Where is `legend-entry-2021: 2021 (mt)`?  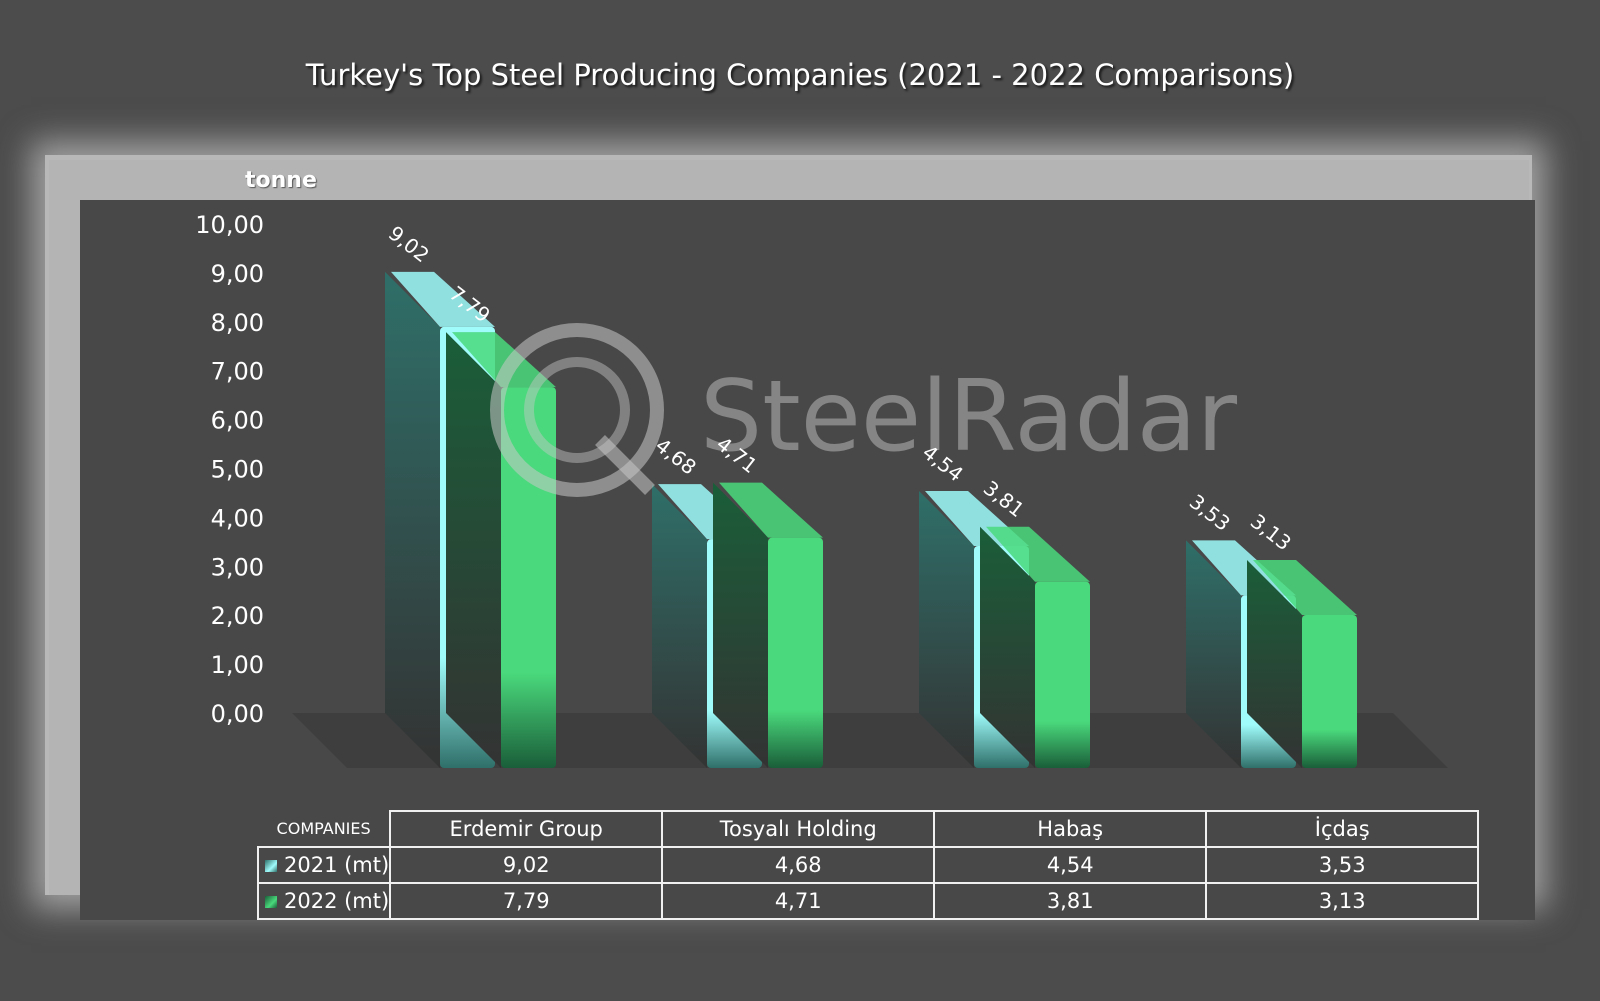 legend-entry-2021: 2021 (mt) is located at coordinates (324, 865).